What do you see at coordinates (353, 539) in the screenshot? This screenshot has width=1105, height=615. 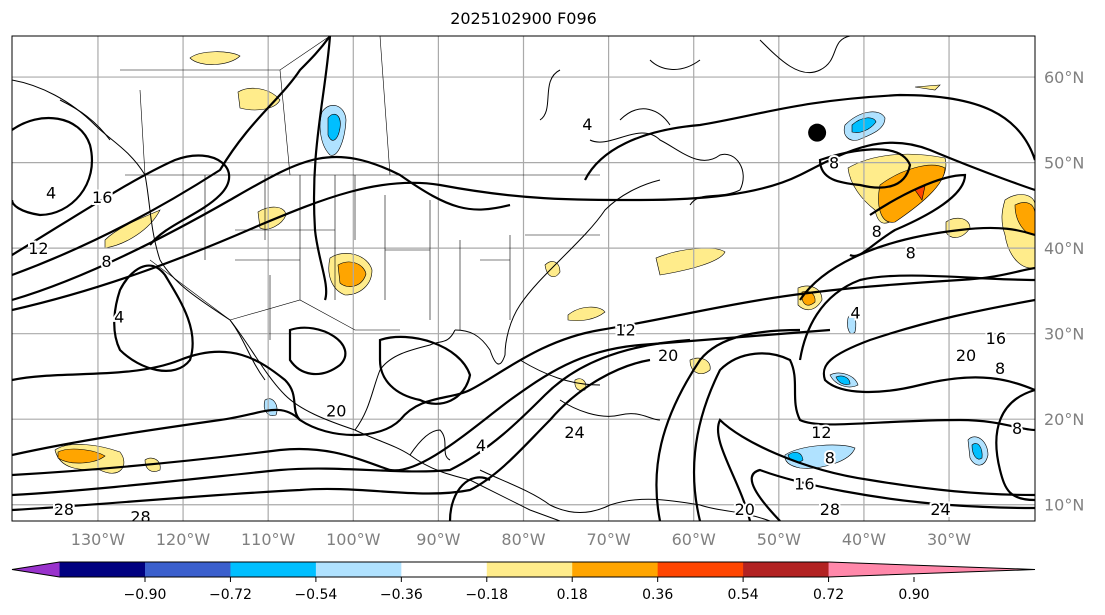 I see `longitude-label: 100°W` at bounding box center [353, 539].